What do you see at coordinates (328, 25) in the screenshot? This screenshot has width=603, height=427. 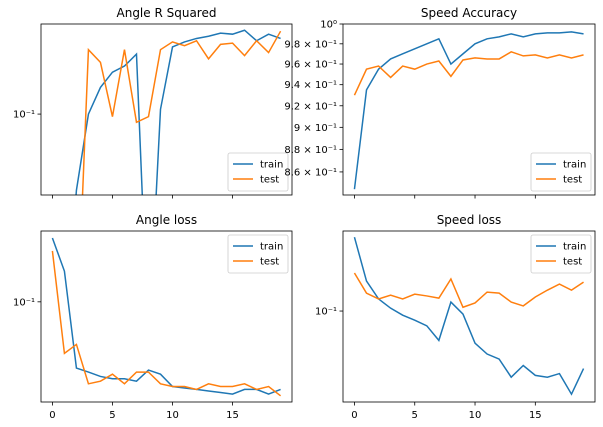 I see `y-tick-label: 10⁰` at bounding box center [328, 25].